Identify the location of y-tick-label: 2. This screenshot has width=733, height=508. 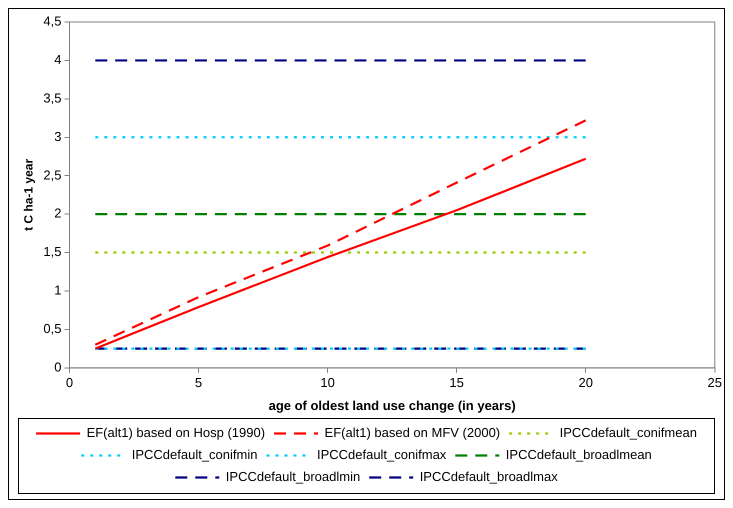
(58, 213).